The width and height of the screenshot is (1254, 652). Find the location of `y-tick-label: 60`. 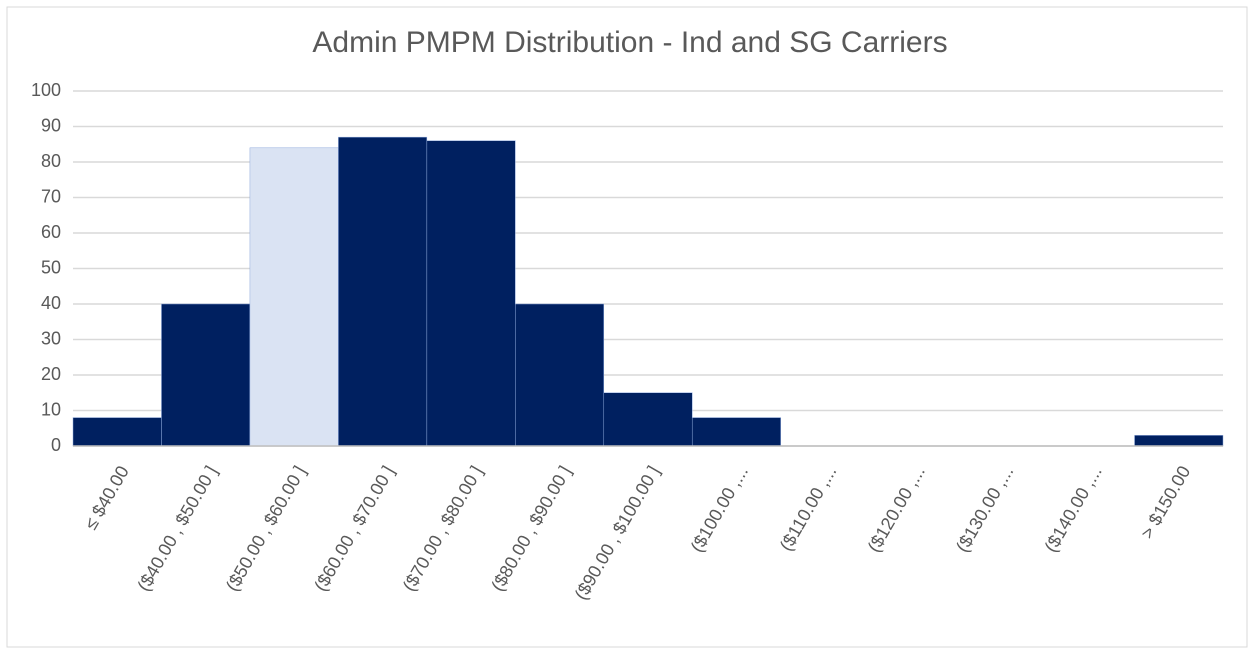

y-tick-label: 60 is located at coordinates (51, 232).